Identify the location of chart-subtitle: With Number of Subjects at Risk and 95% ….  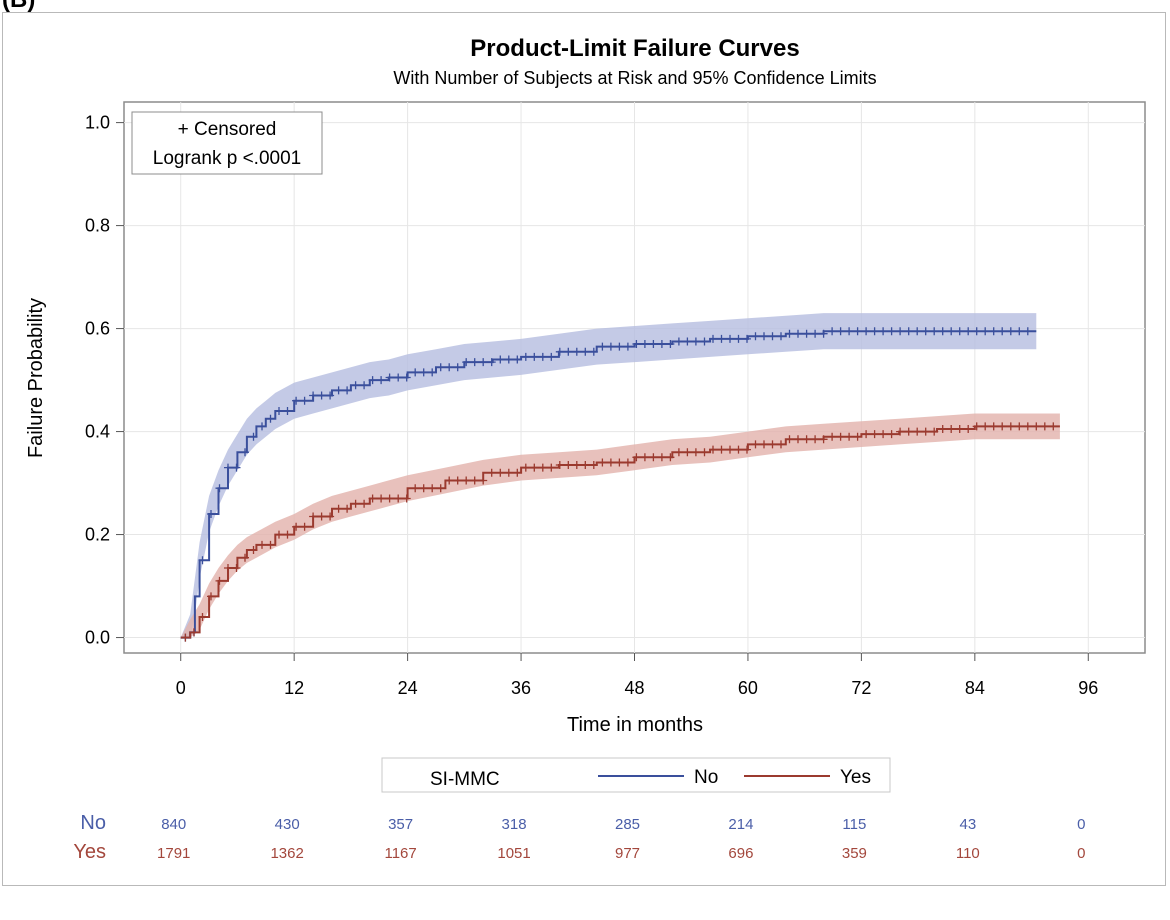
(634, 78).